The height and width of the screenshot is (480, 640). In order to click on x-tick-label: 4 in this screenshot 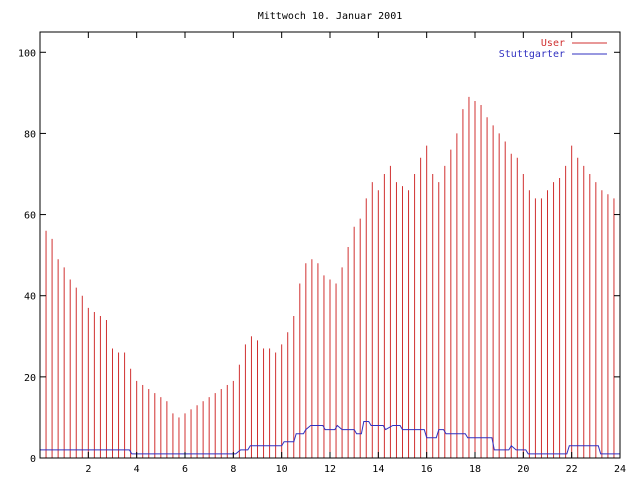, I will do `click(137, 469)`.